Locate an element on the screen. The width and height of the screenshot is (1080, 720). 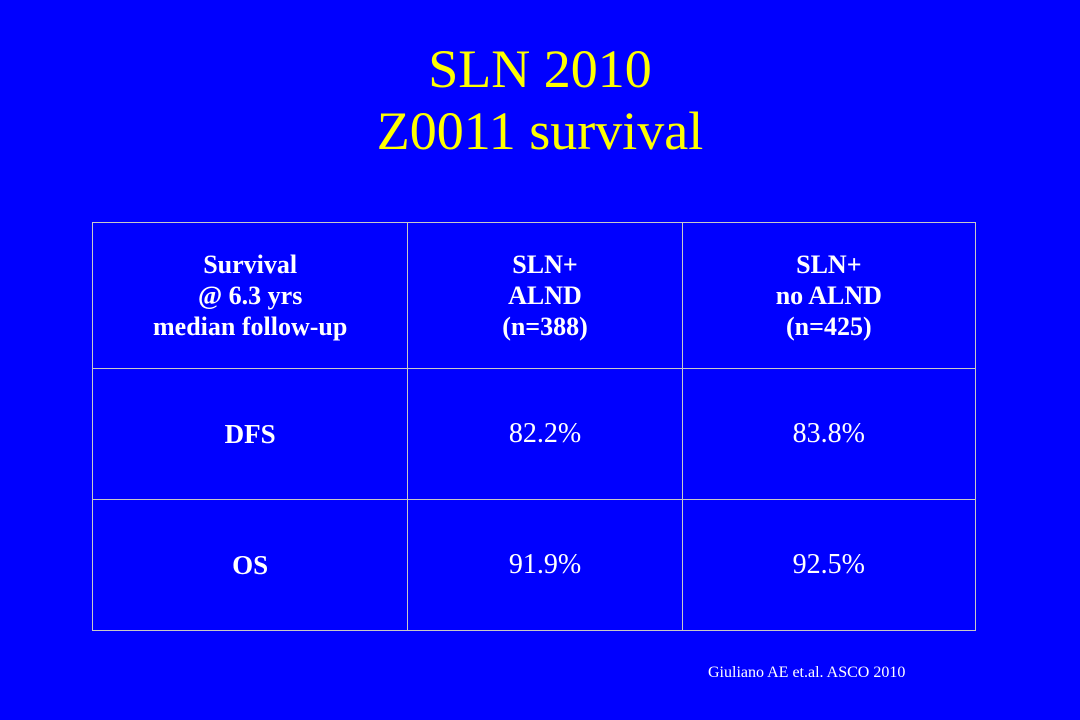
header-line: no ALND is located at coordinates (828, 295).